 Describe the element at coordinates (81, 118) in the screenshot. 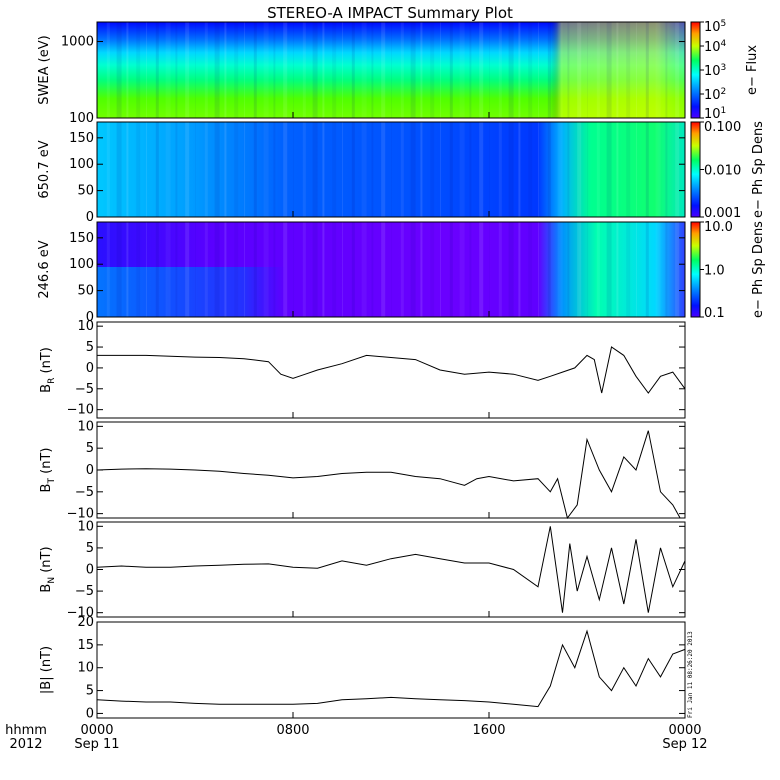

I see `y-tick-label: 100` at that location.